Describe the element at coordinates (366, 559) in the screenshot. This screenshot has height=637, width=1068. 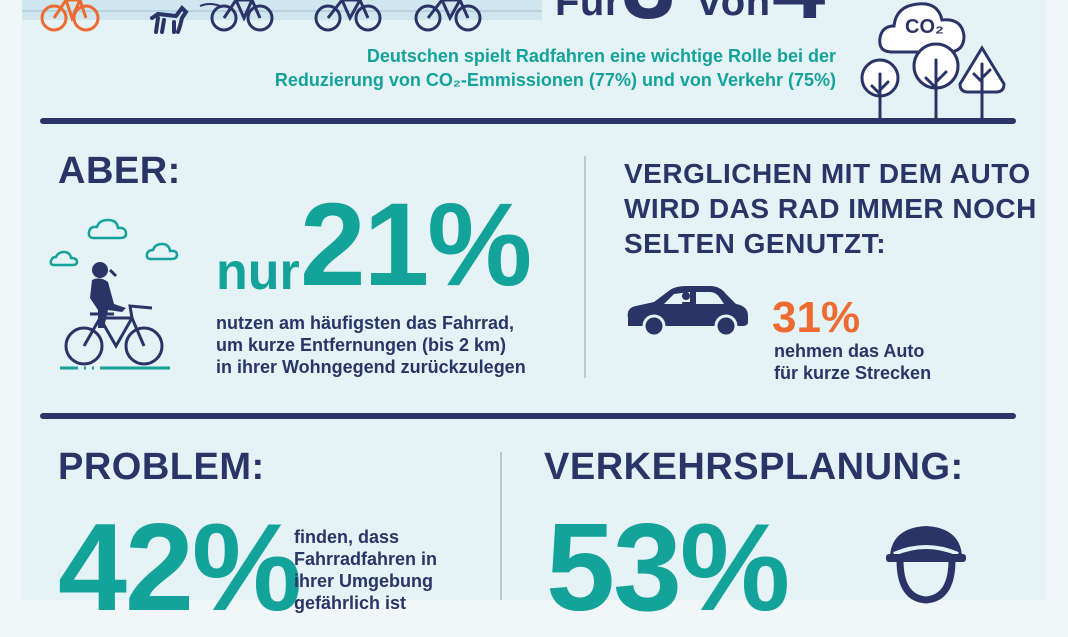
I see `problem-line-2: Fahrradfahren in` at that location.